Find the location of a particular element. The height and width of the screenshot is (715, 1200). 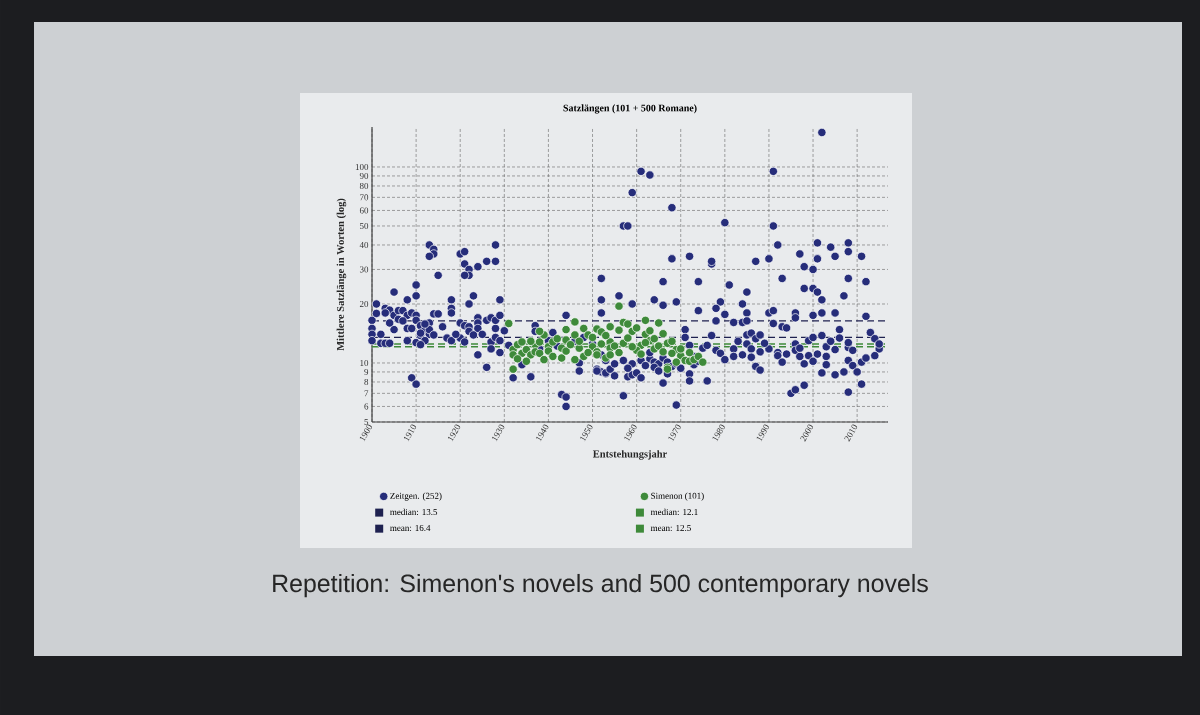

chart-title: Satzlängen (101 + 500 Romane) is located at coordinates (630, 109).